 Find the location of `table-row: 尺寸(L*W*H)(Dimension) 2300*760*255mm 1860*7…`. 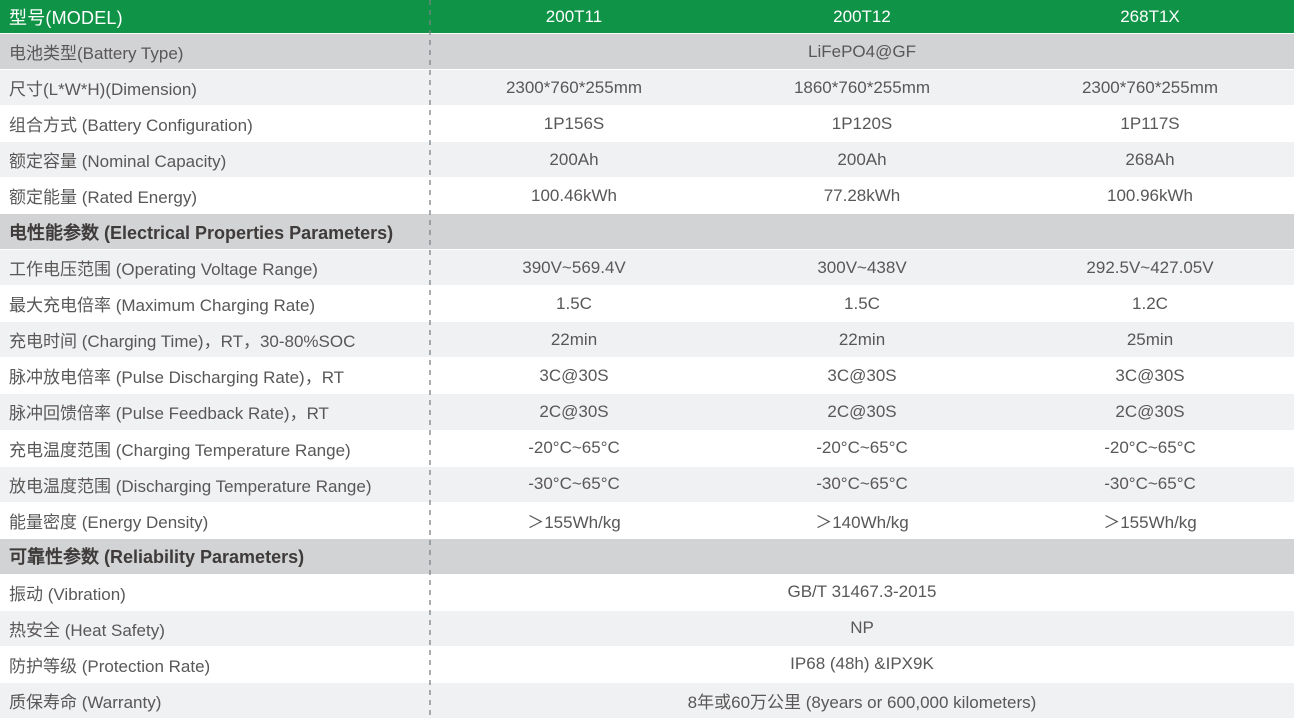

table-row: 尺寸(L*W*H)(Dimension) 2300*760*255mm 1860*7… is located at coordinates (647, 87).